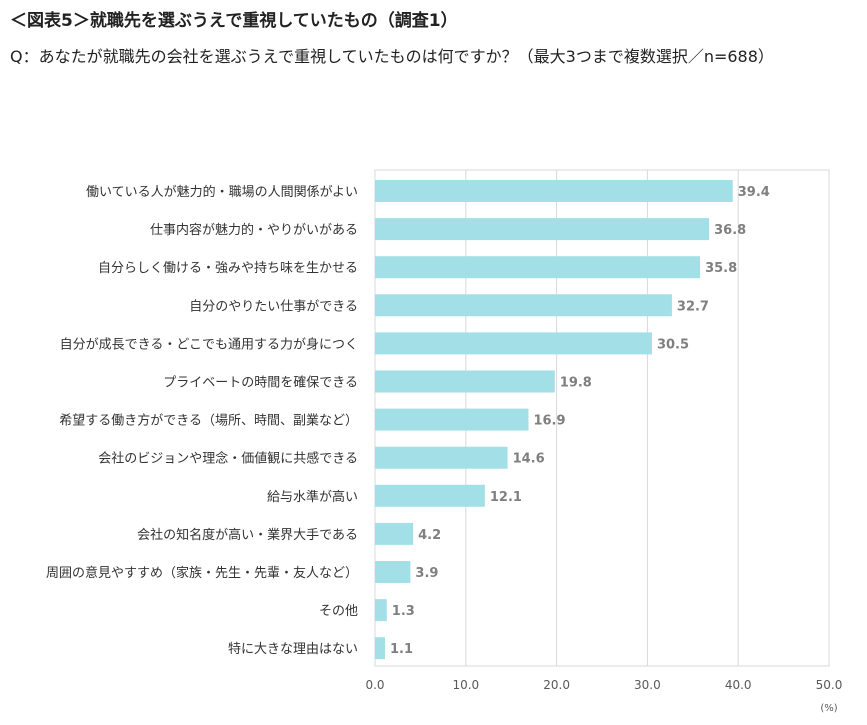 The width and height of the screenshot is (867, 725). What do you see at coordinates (829, 685) in the screenshot?
I see `x-tick-label: 50.0` at bounding box center [829, 685].